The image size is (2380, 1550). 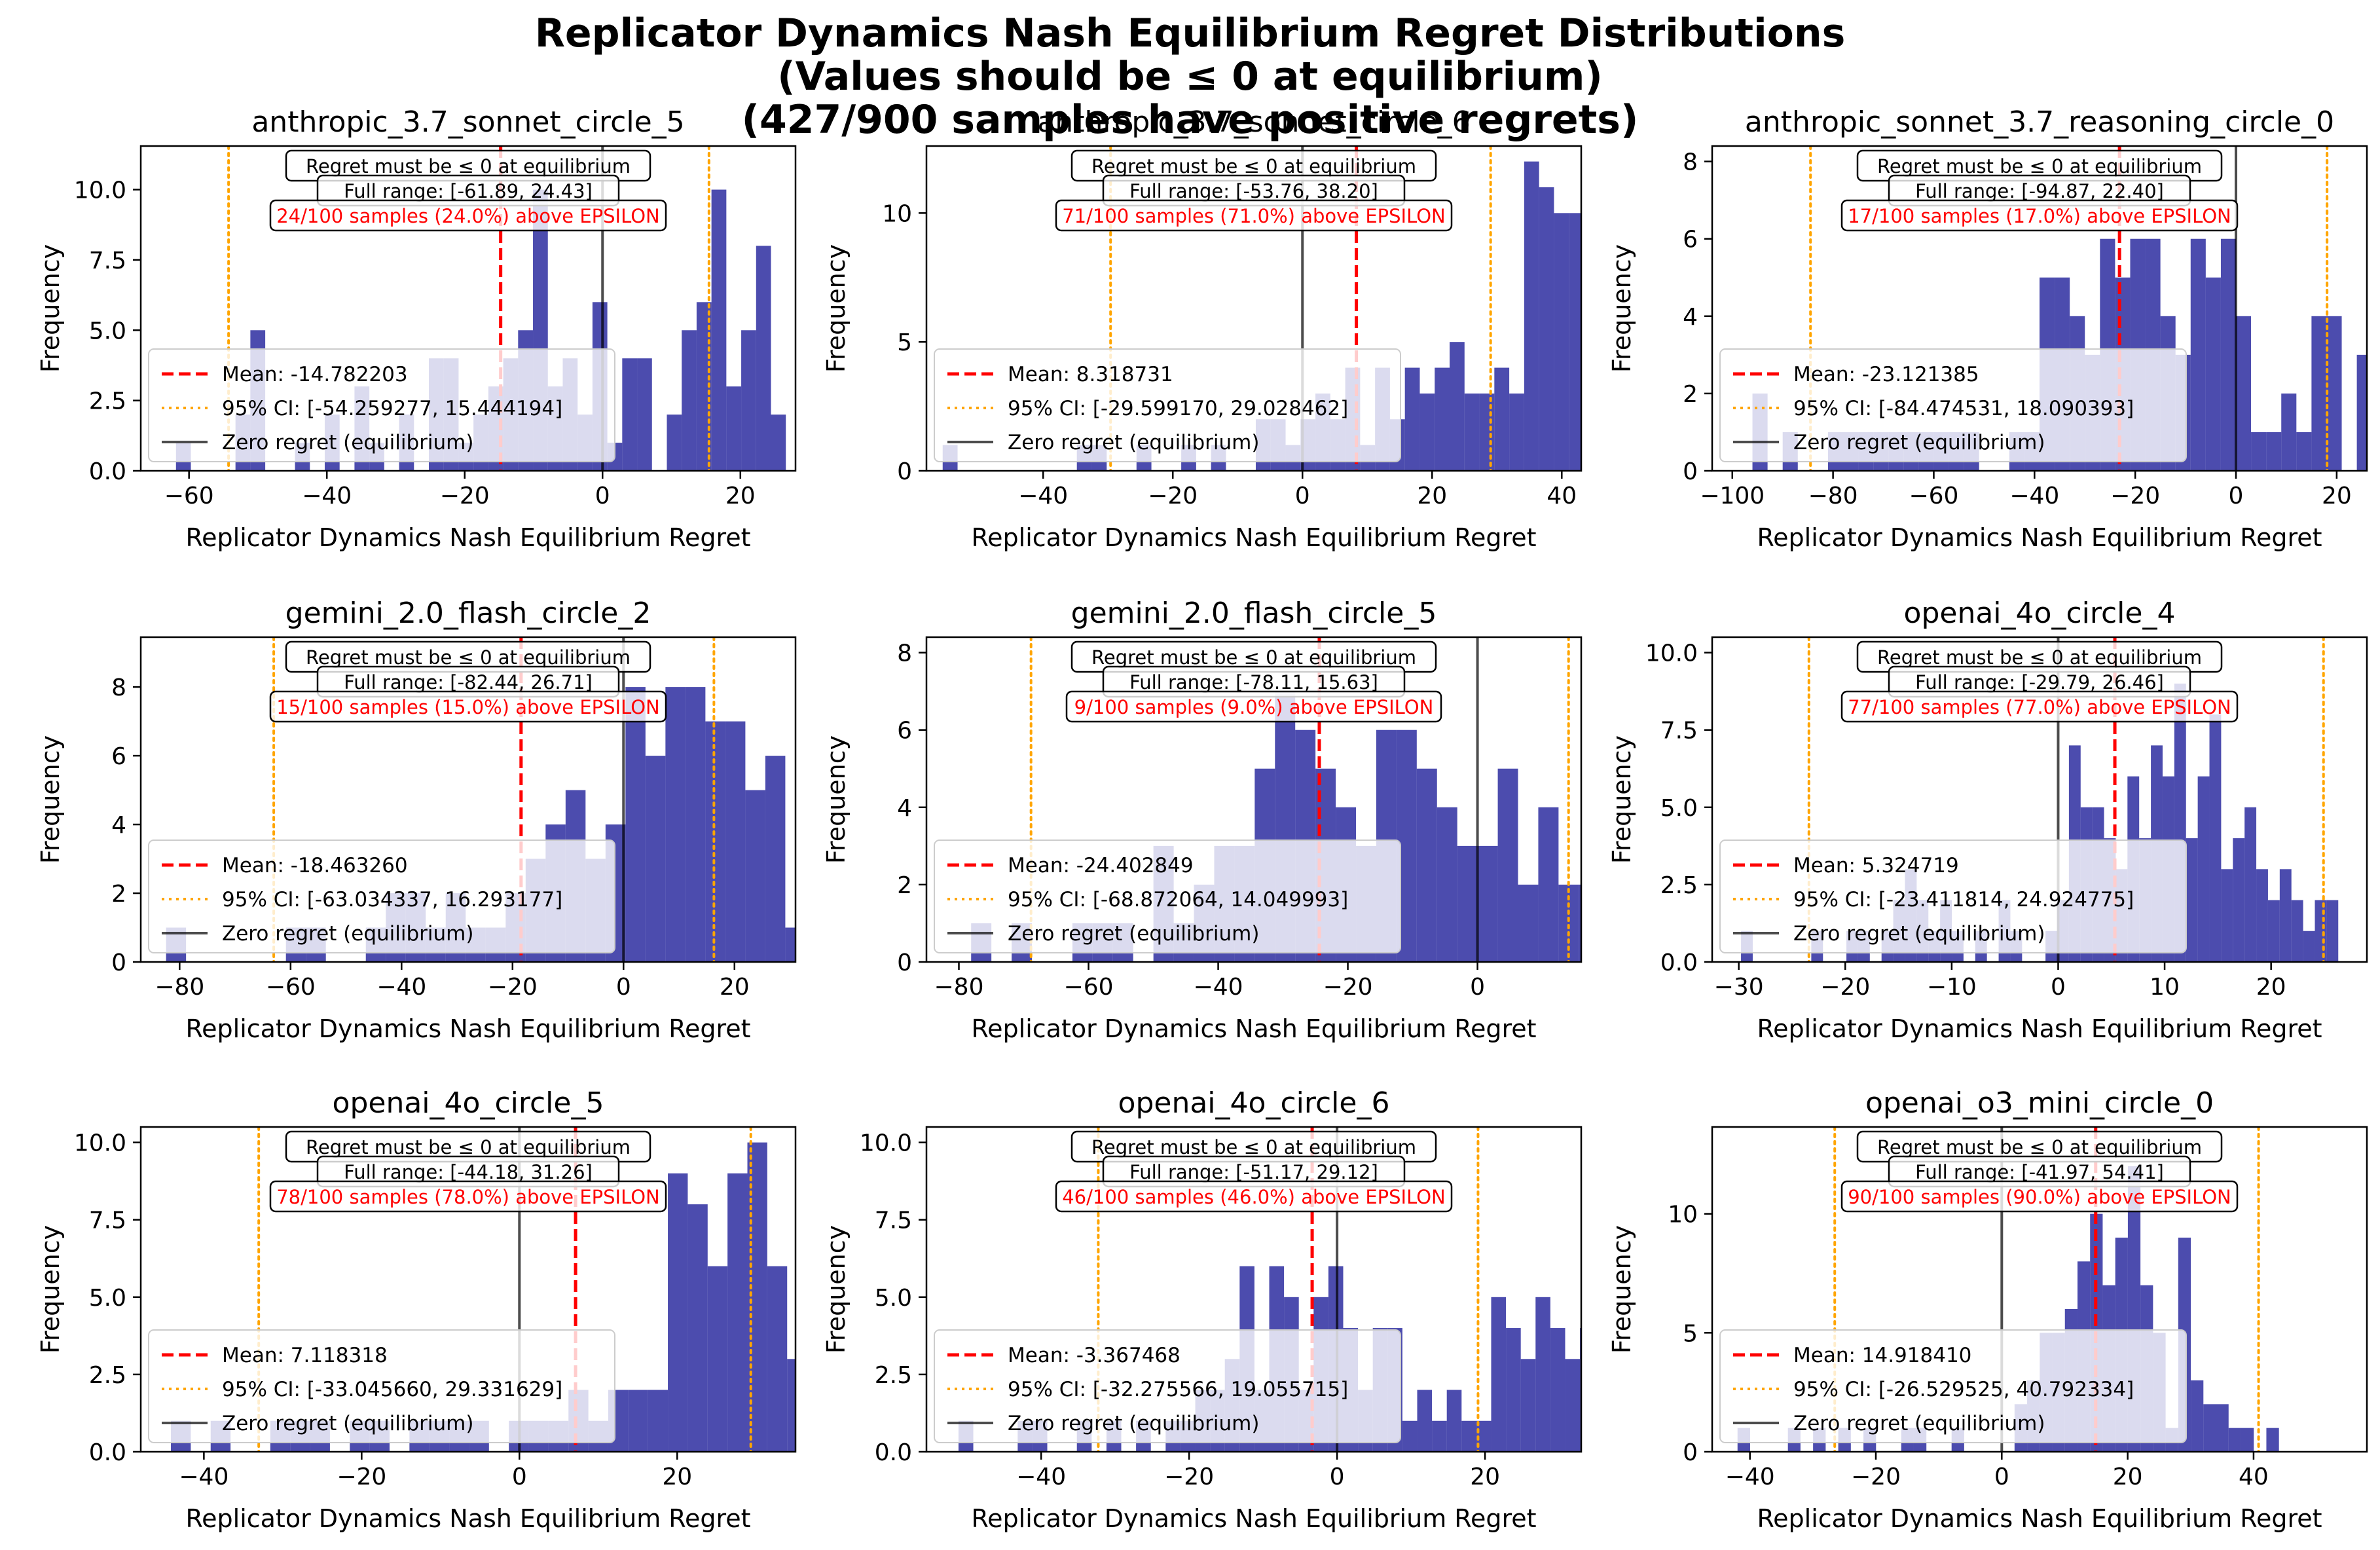 I want to click on y-tick-label: 6, so click(x=904, y=731).